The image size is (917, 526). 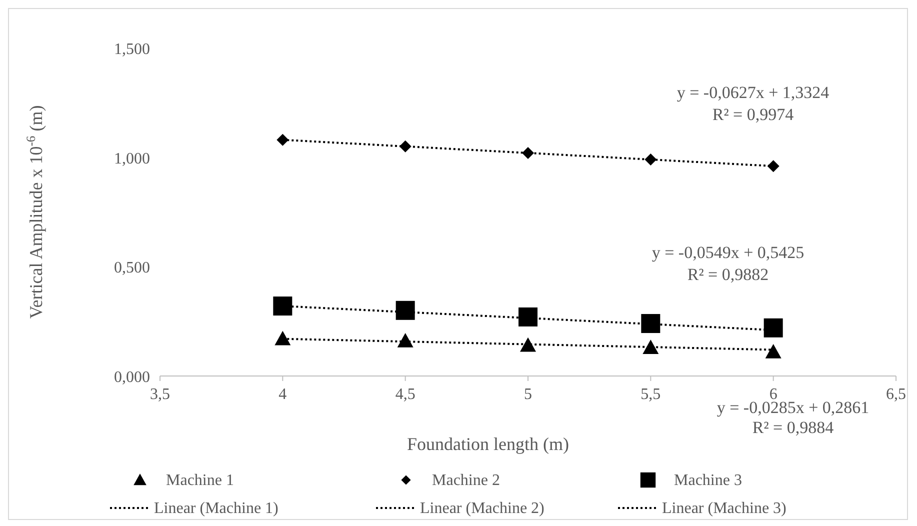 I want to click on annotation: R² = 0,9974, so click(x=753, y=114).